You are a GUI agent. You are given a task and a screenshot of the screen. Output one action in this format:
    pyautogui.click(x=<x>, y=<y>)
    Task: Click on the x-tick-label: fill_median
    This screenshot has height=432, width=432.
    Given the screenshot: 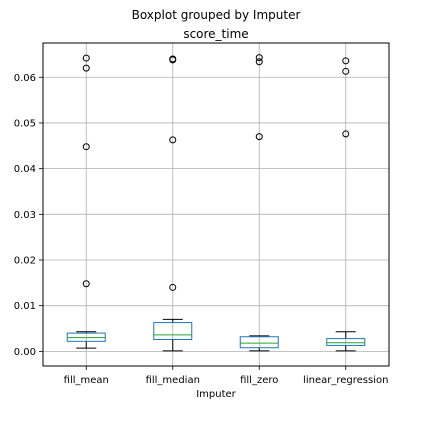 What is the action you would take?
    pyautogui.click(x=173, y=380)
    